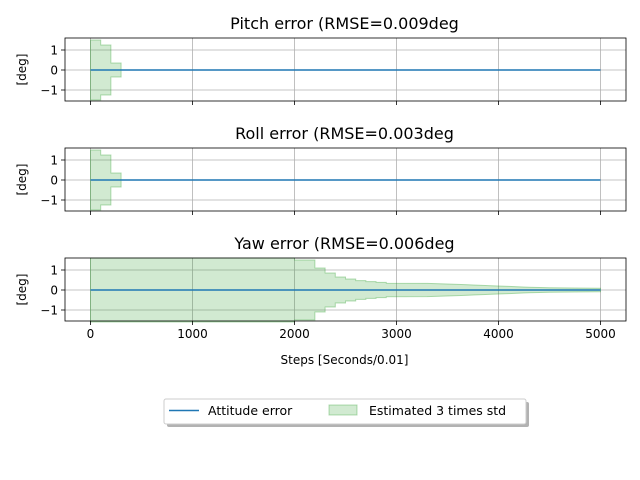 Image resolution: width=640 pixels, height=480 pixels. I want to click on panel-title: Yaw error (RMSE=0.006deg, so click(343, 243).